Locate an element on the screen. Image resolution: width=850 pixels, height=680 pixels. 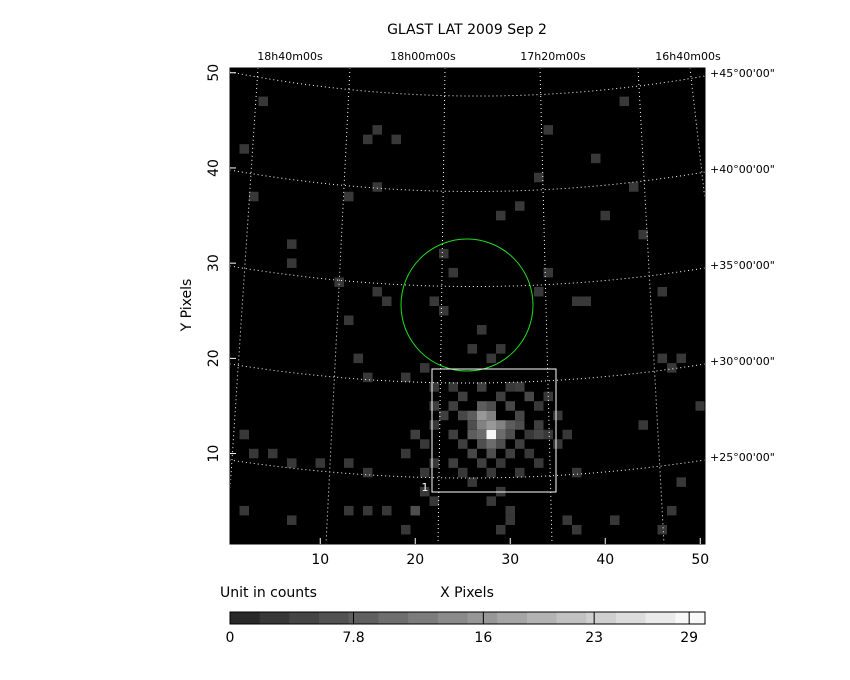
colorbar: 0 7.8 16 23 29 is located at coordinates (466, 628).